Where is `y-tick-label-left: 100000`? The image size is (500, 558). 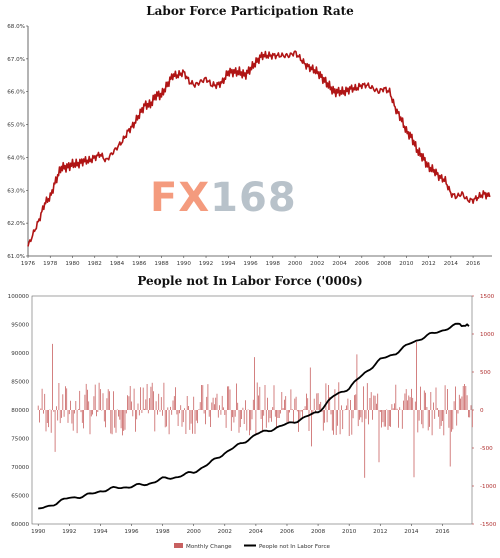 y-tick-label-left: 100000 is located at coordinates (19, 297).